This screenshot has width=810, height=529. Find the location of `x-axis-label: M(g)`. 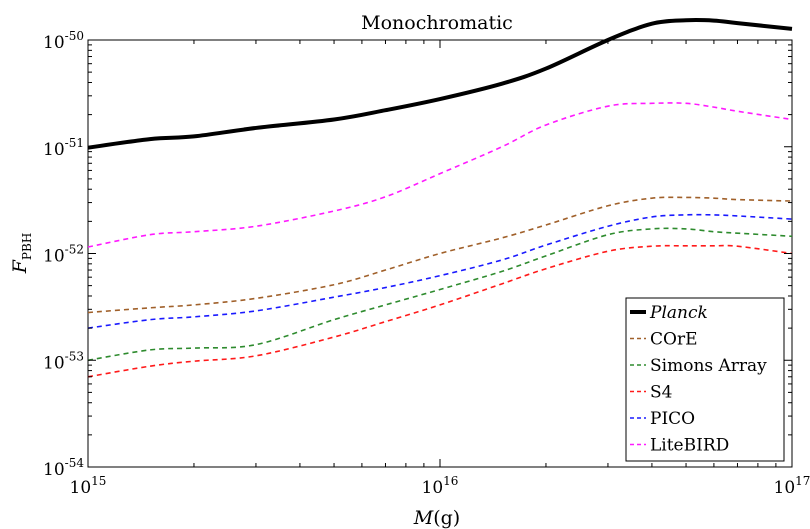

x-axis-label: M(g) is located at coordinates (436, 518).